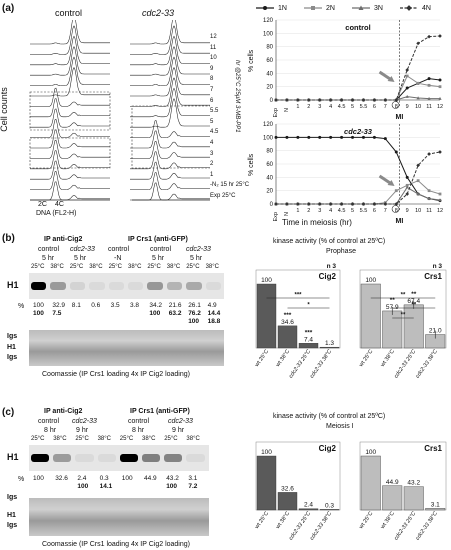  Describe the element at coordinates (61, 478) in the screenshot. I see `quant-value: 32.6` at that location.